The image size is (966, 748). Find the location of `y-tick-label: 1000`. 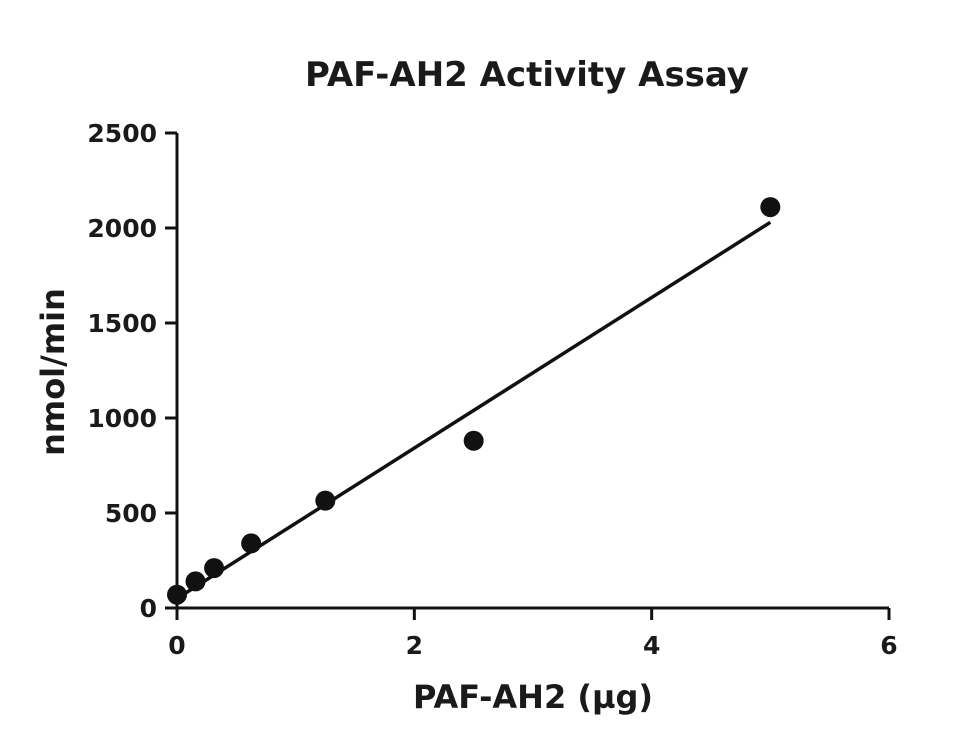

y-tick-label: 1000 is located at coordinates (122, 418).